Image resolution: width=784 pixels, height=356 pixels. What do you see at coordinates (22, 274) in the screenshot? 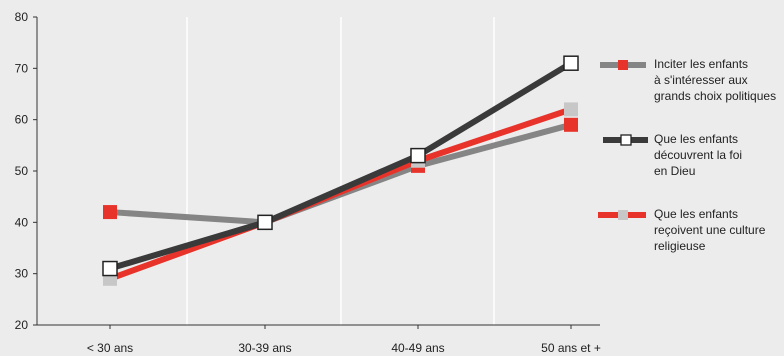
I see `y-tick-label: 30` at bounding box center [22, 274].